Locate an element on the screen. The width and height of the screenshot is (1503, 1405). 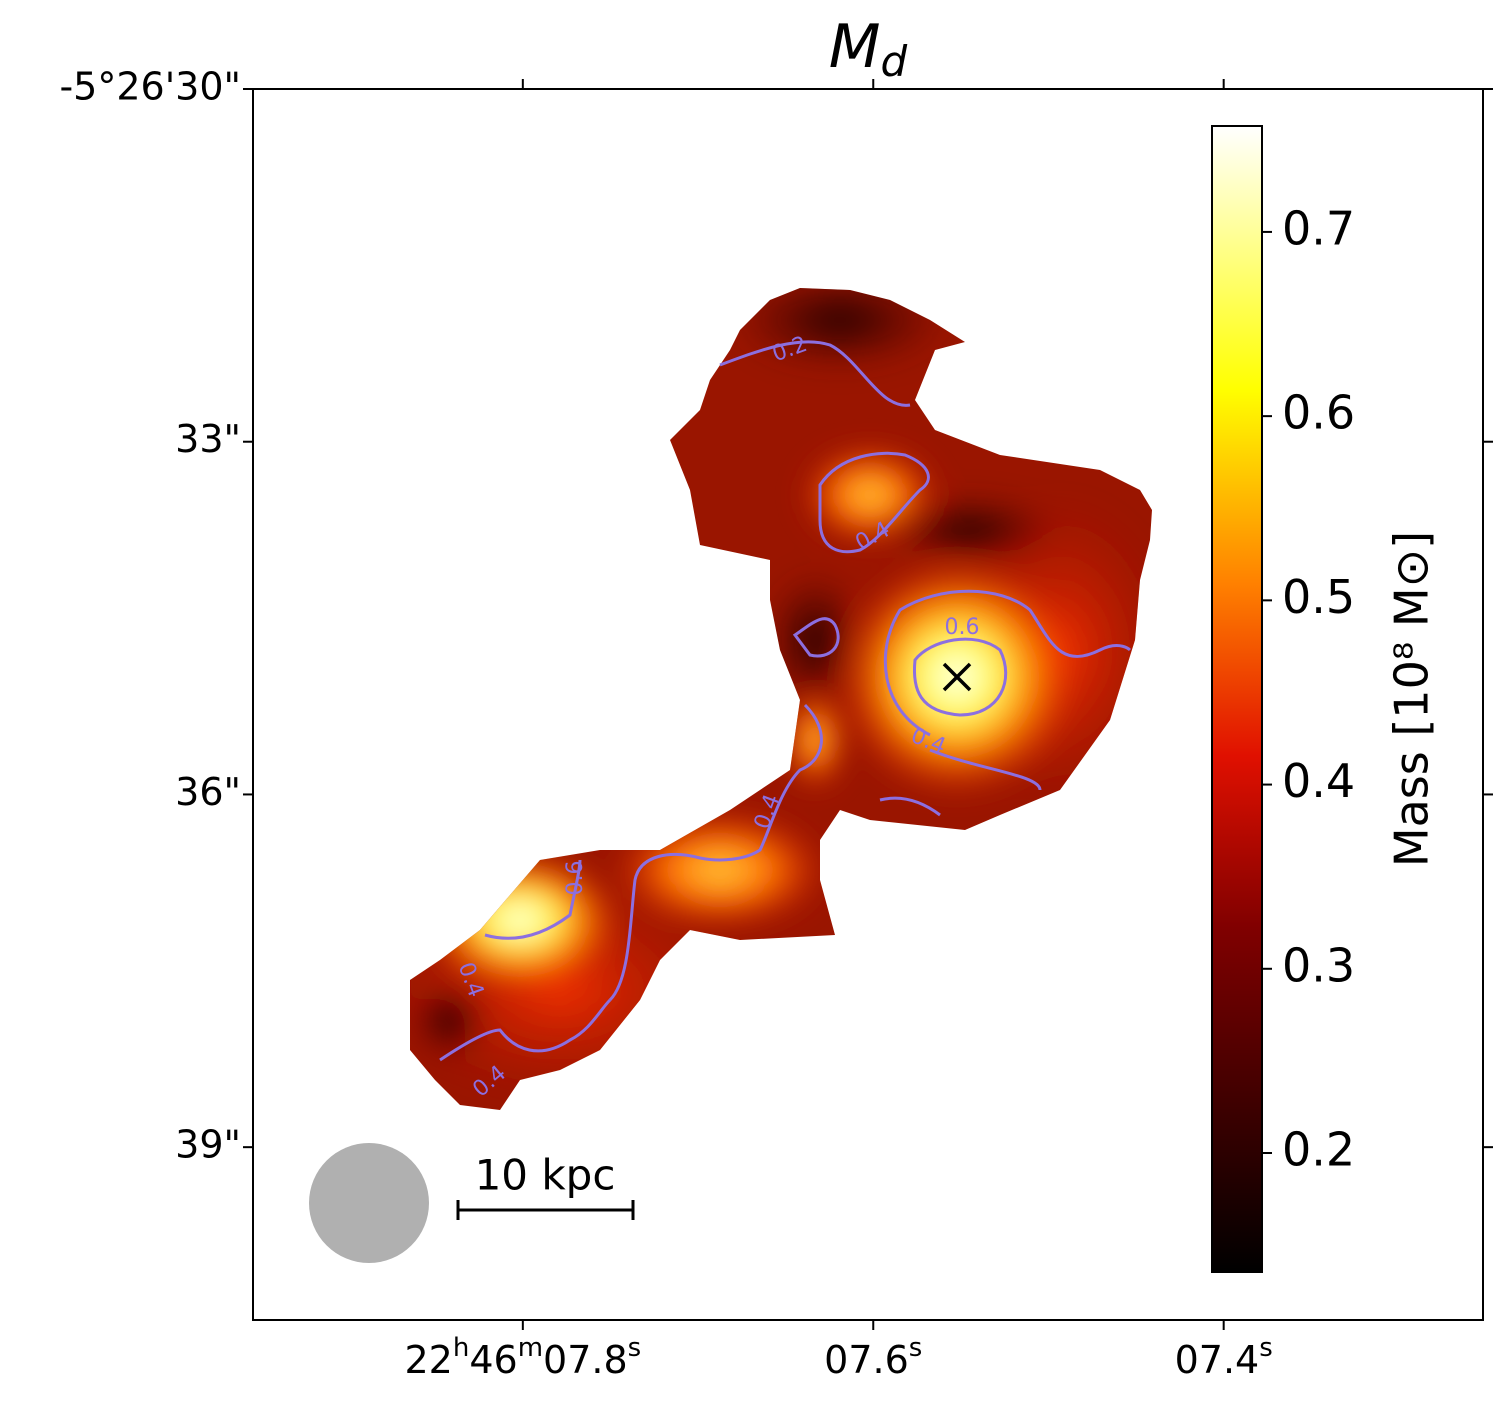
y-tick-label: 39" is located at coordinates (208, 1145).